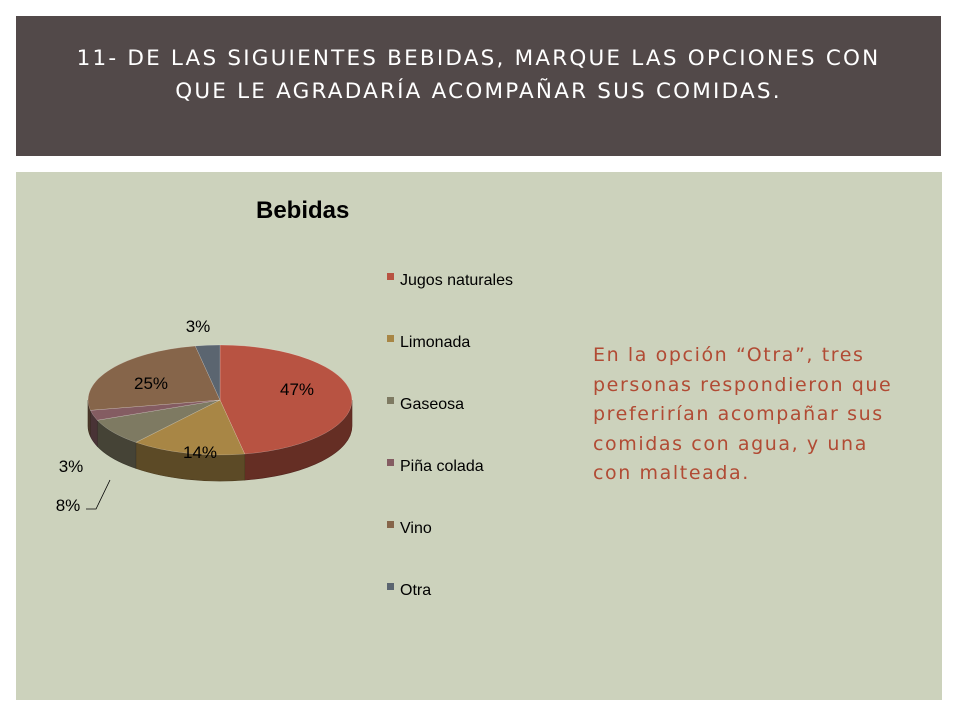  I want to click on pie-data-label-0: 47%, so click(297, 389).